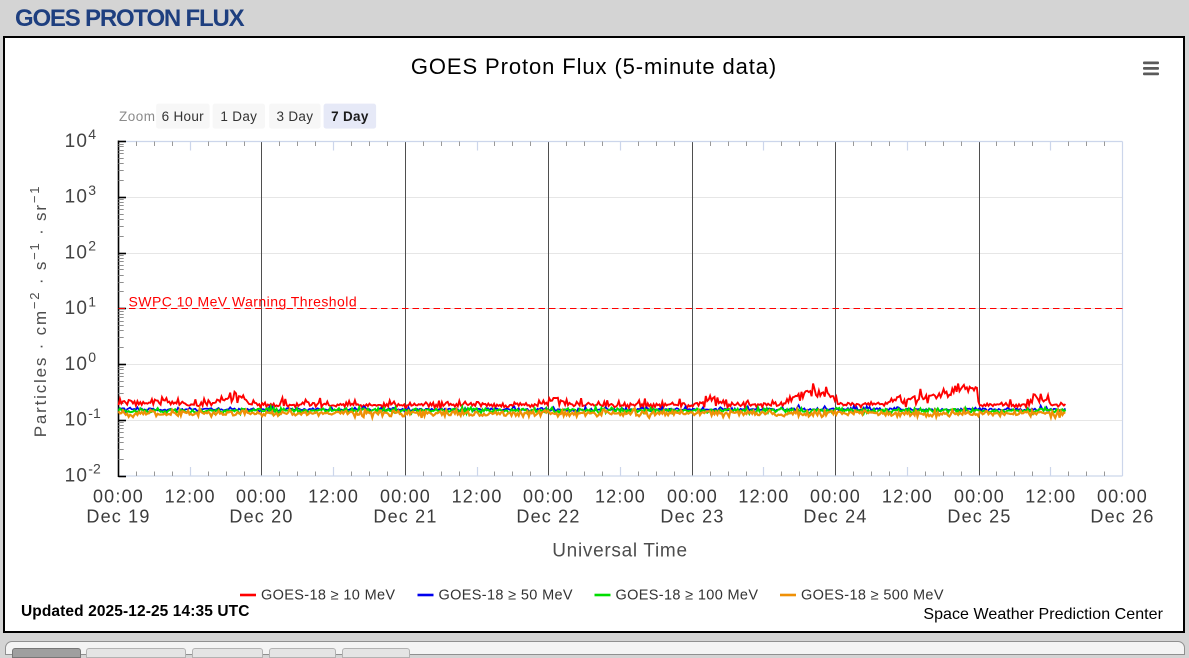 The image size is (1189, 658). I want to click on svg-text: 3, so click(92, 190).